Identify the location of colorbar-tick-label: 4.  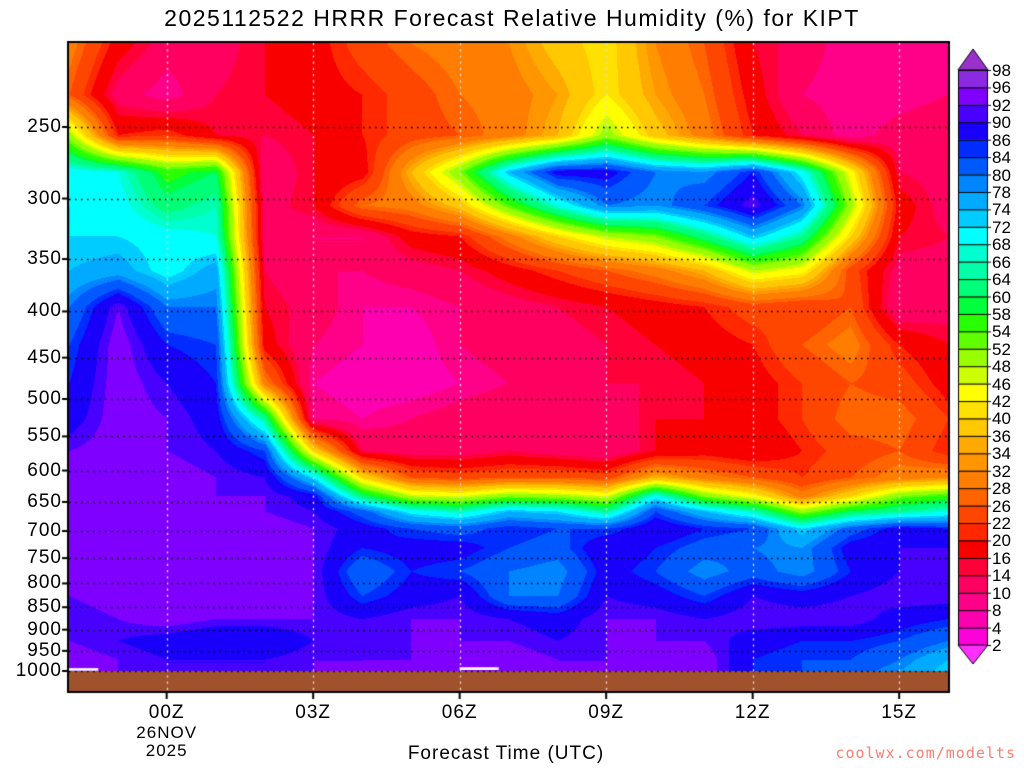
(997, 628).